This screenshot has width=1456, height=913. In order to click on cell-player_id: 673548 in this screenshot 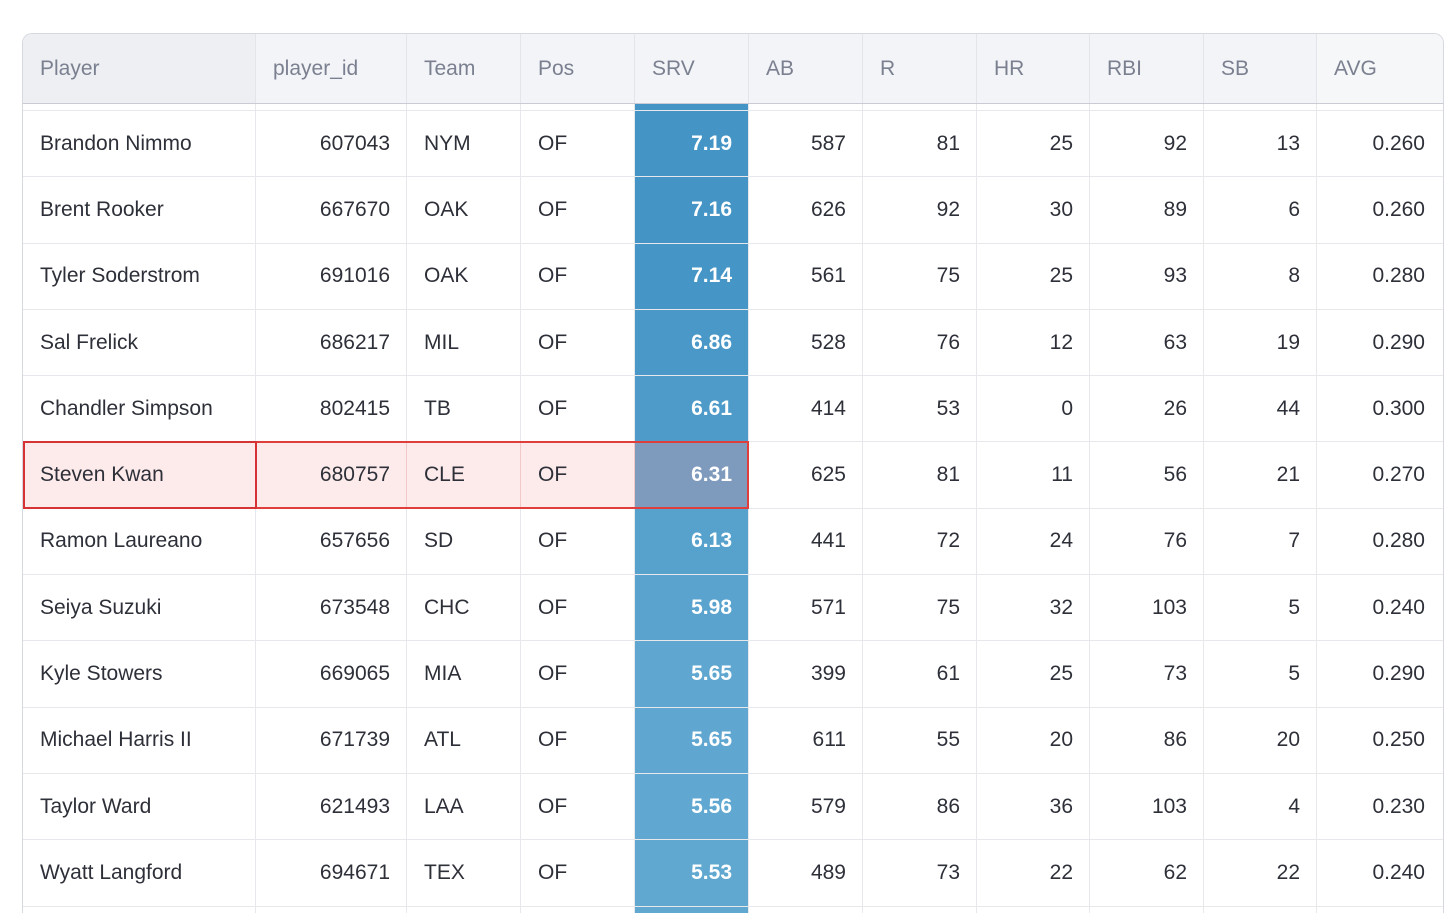, I will do `click(331, 608)`.